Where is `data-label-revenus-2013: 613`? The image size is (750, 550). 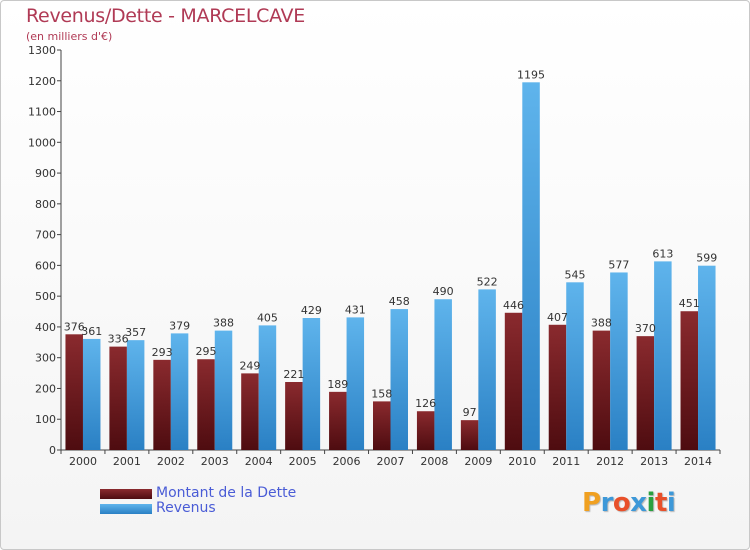
data-label-revenus-2013: 613 is located at coordinates (662, 253).